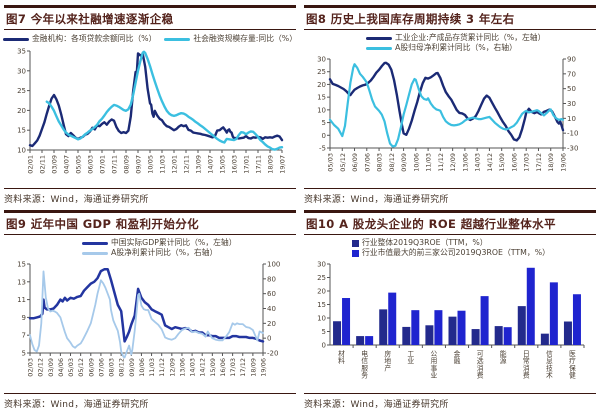 The height and width of the screenshot is (417, 600). What do you see at coordinates (434, 367) in the screenshot?
I see `category-label-char: 事` at bounding box center [434, 367].